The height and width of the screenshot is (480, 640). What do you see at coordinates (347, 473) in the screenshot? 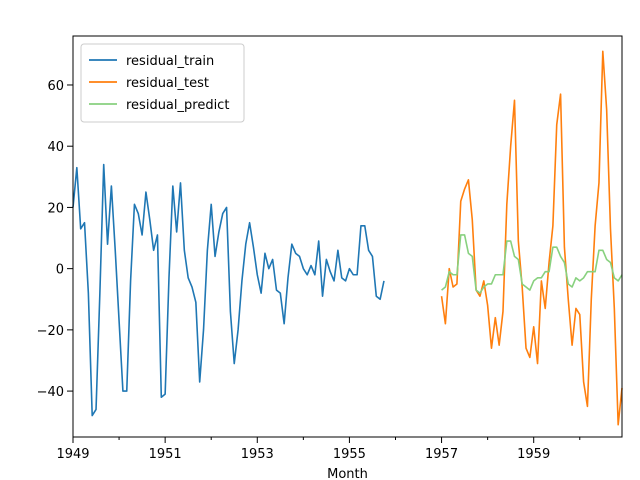
I see `x-axis-label: Month` at bounding box center [347, 473].